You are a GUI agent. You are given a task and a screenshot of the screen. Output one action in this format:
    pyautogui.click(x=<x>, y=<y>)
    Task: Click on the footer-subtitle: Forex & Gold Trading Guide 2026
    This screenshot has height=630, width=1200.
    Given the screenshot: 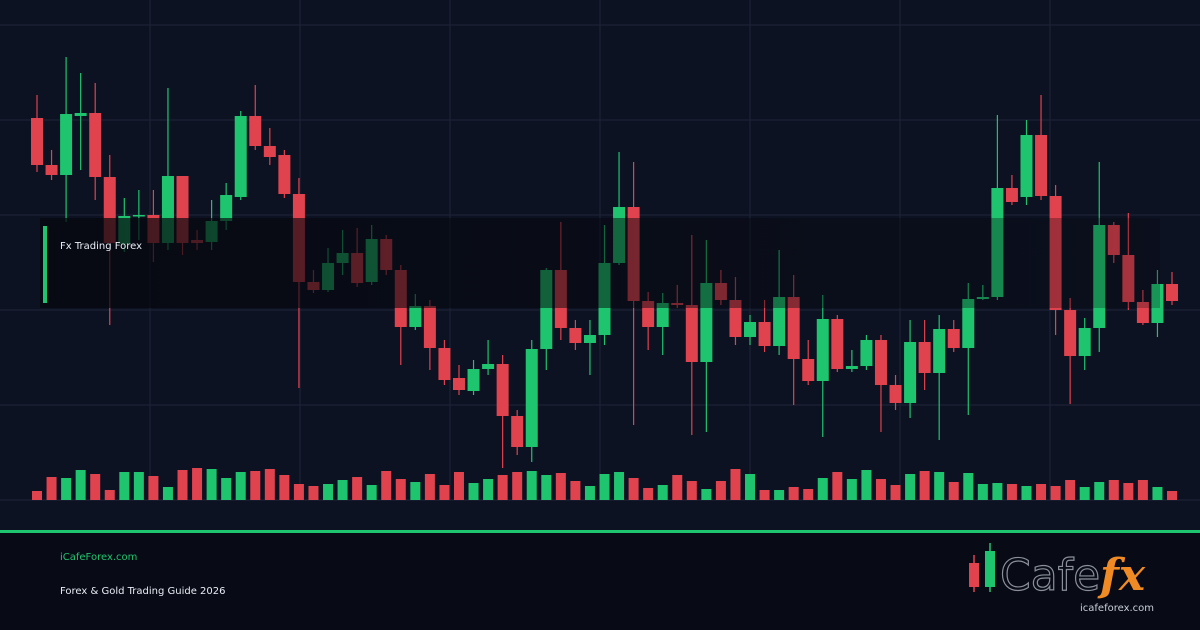 What is the action you would take?
    pyautogui.click(x=143, y=591)
    